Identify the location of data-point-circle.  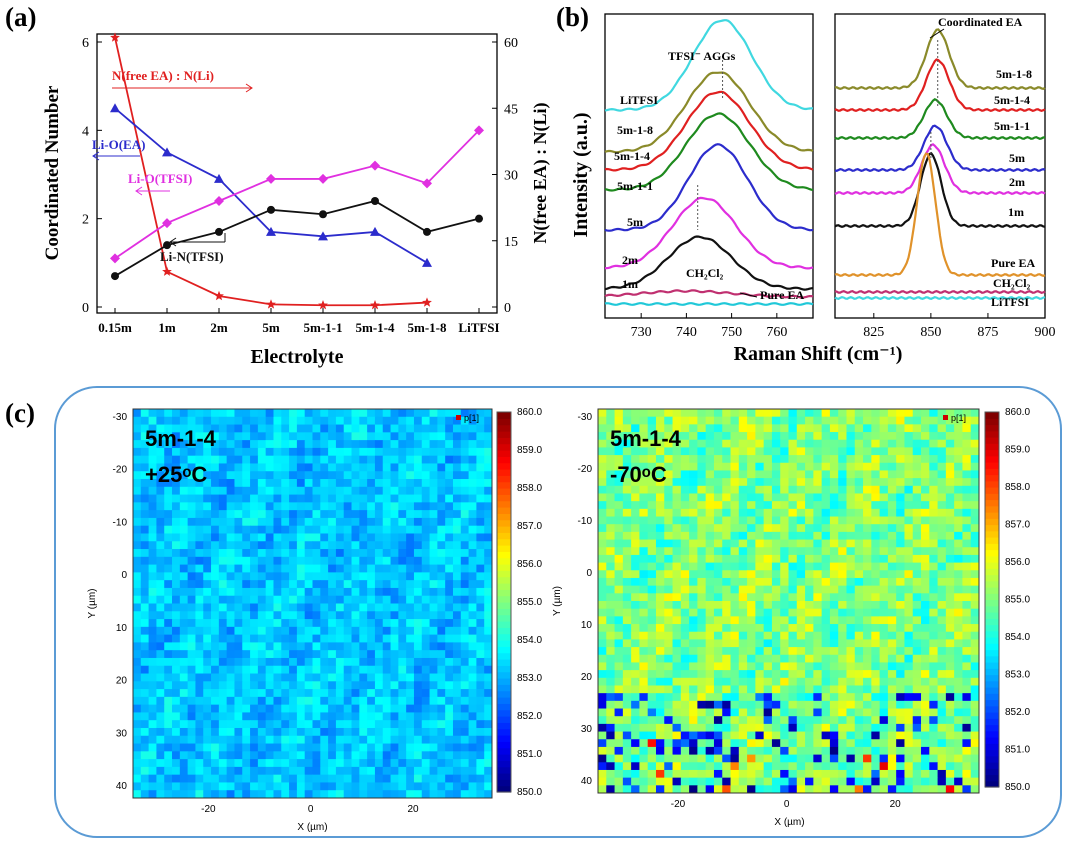
(115, 276).